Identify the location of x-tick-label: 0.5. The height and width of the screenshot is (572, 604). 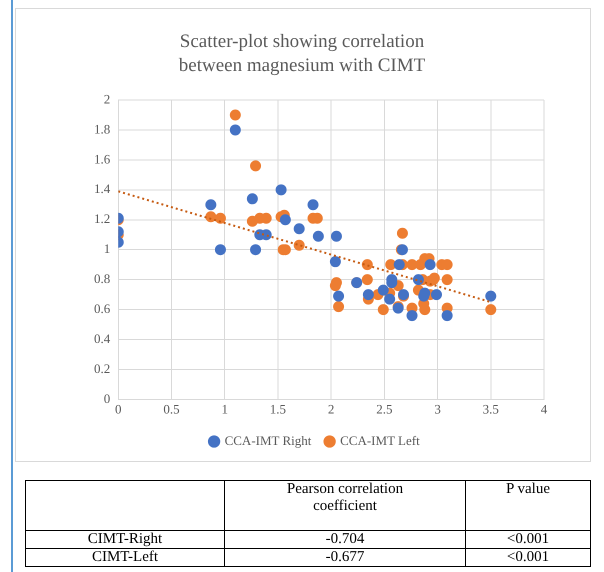
(171, 409).